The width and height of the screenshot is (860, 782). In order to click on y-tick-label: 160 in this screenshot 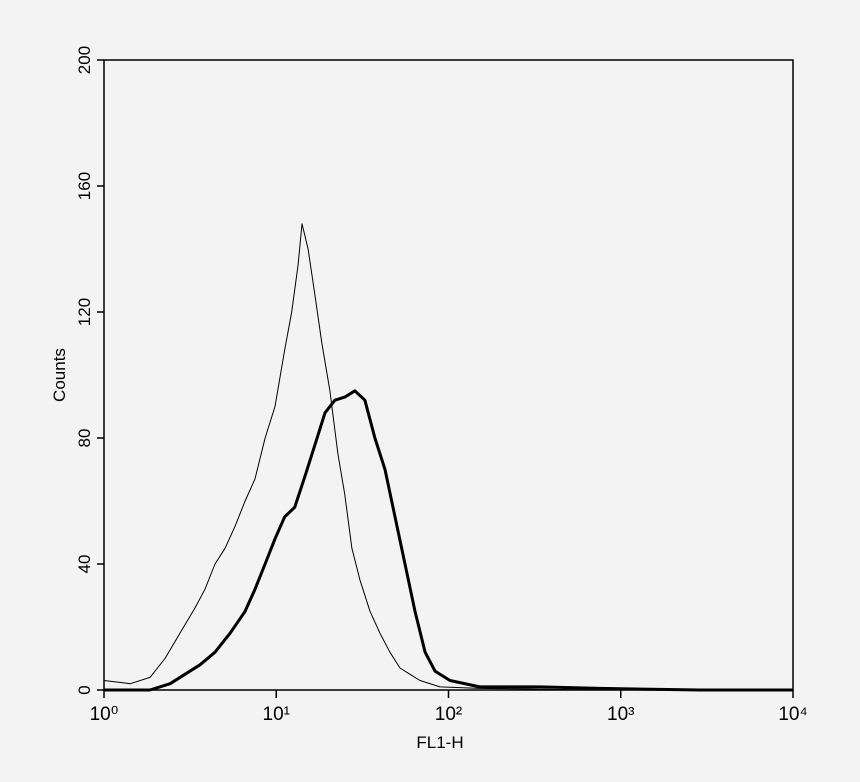, I will do `click(84, 186)`.